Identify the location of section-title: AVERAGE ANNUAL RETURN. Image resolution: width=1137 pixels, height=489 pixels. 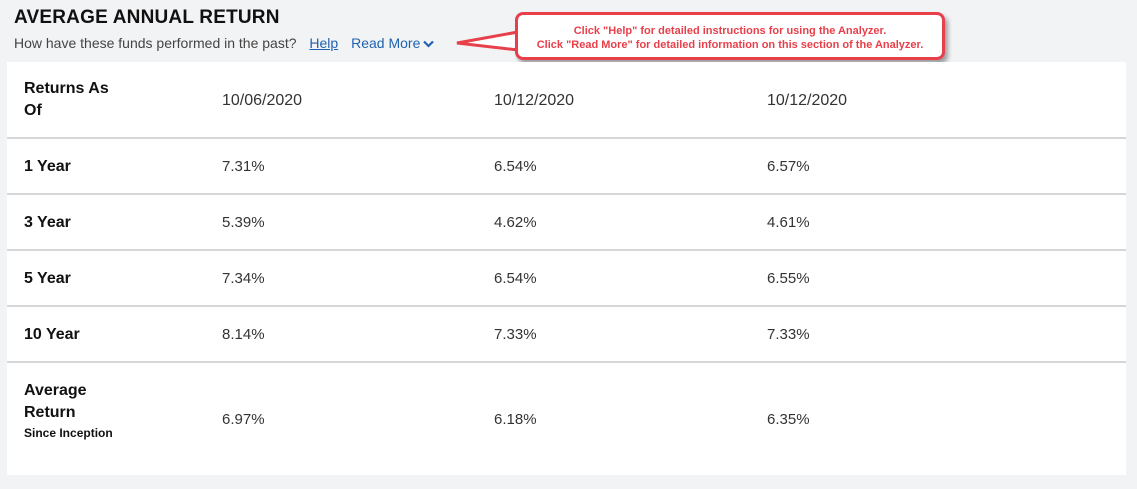
(147, 17).